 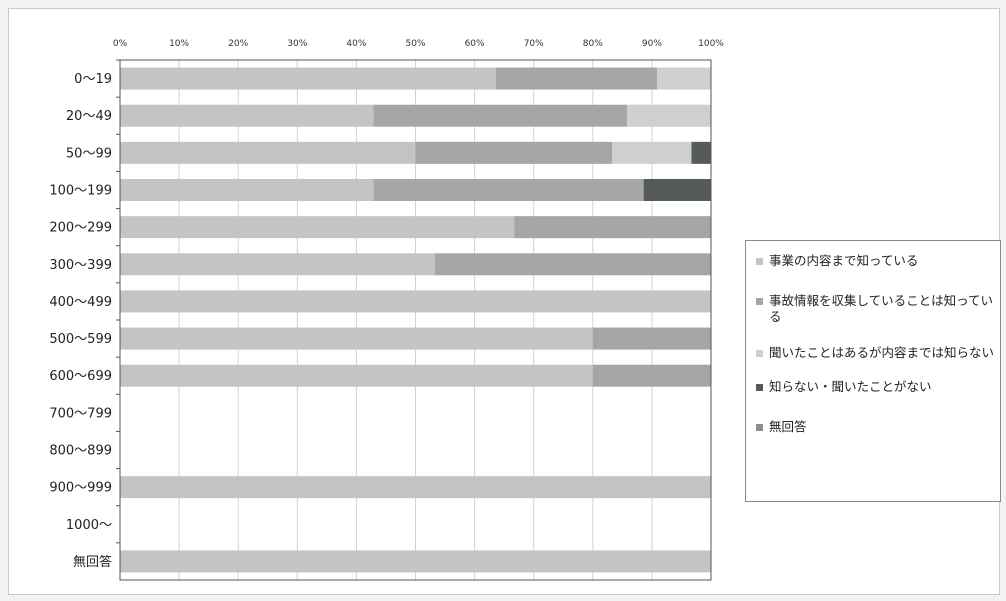 I want to click on category-label: 400～499, so click(x=80, y=302).